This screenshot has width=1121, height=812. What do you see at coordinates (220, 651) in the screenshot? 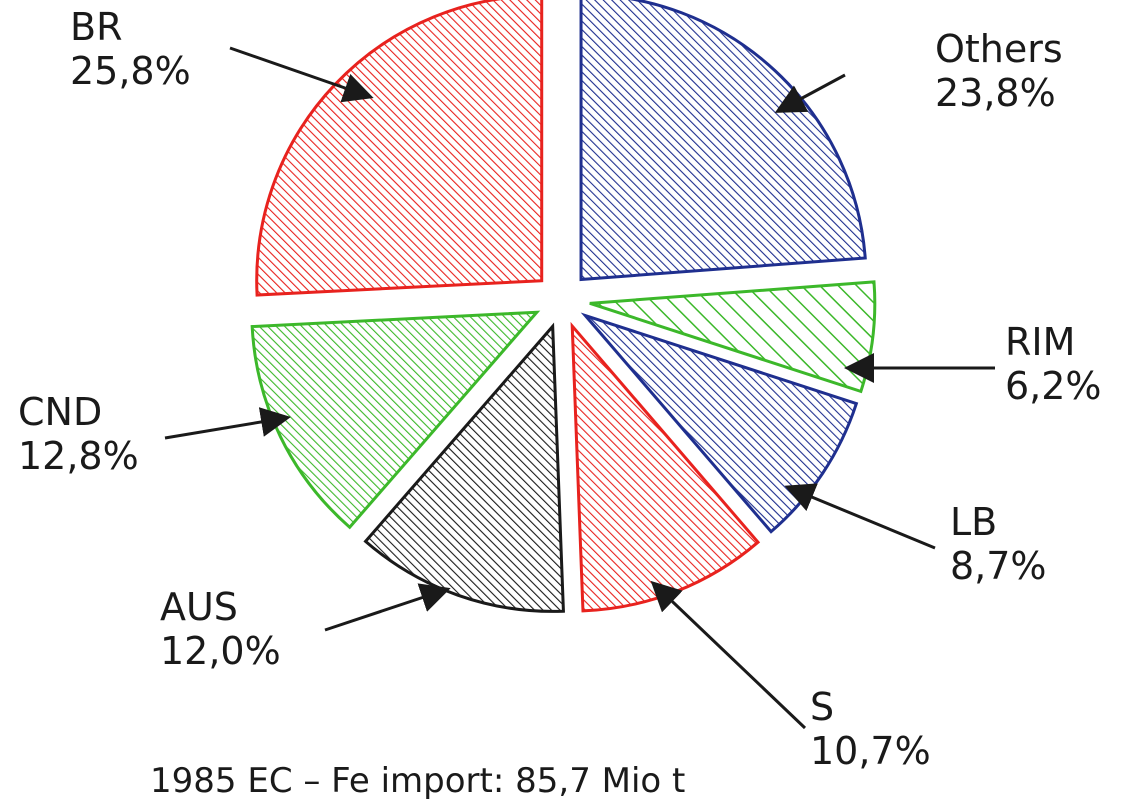
I see `slice-value-aus: 12,0%` at bounding box center [220, 651].